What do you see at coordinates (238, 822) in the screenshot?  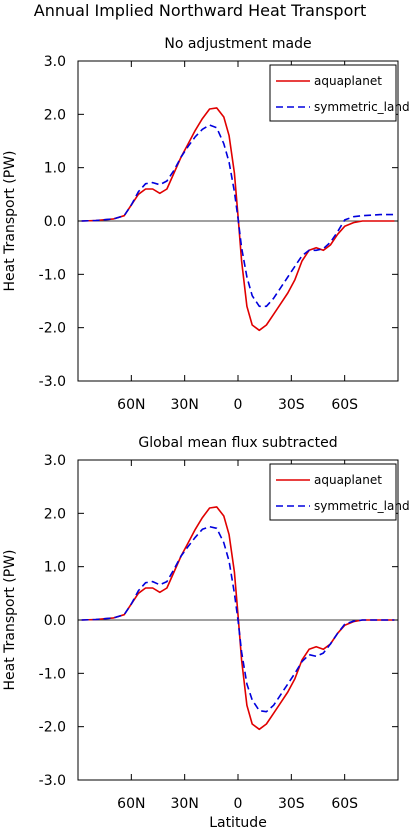 I see `x-axis-label: Latitude` at bounding box center [238, 822].